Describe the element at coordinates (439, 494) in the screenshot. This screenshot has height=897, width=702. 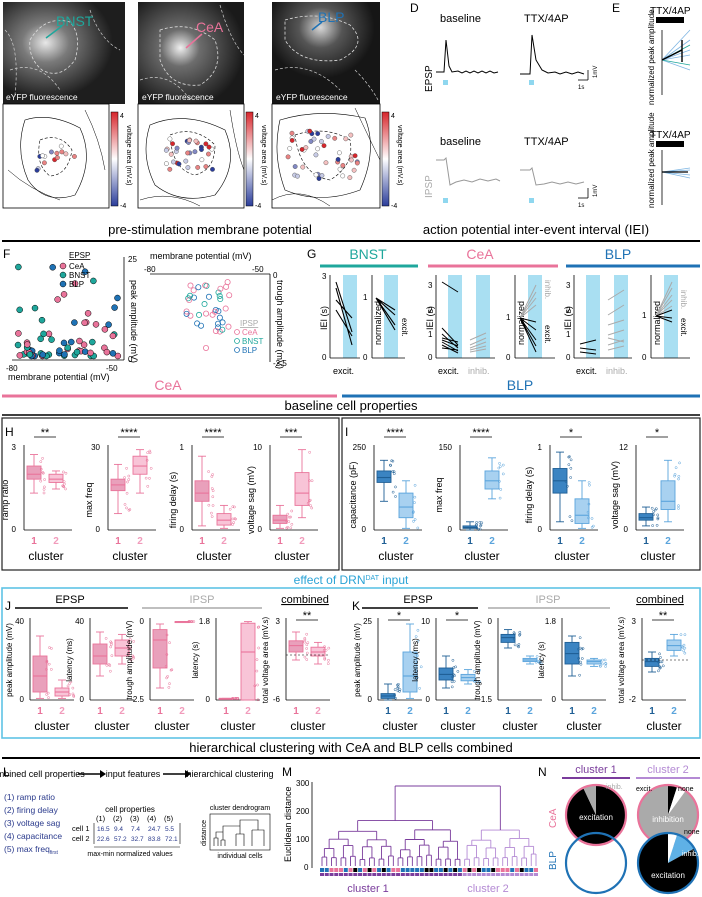
I see `y-axis-label: max freq` at that location.